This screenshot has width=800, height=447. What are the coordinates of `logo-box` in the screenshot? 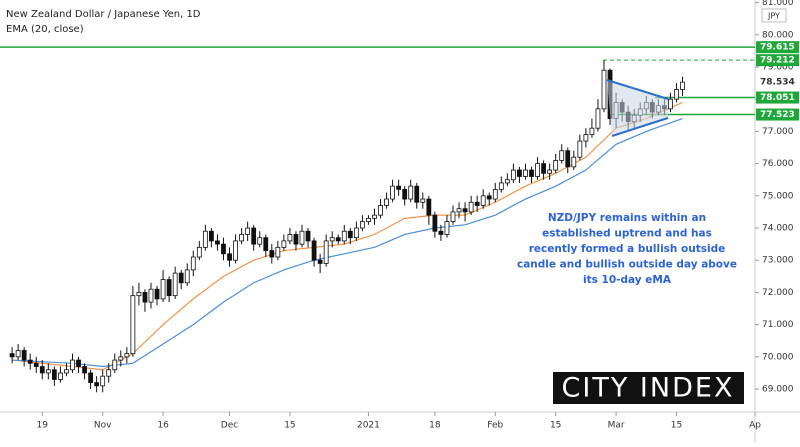 It's located at (648, 388).